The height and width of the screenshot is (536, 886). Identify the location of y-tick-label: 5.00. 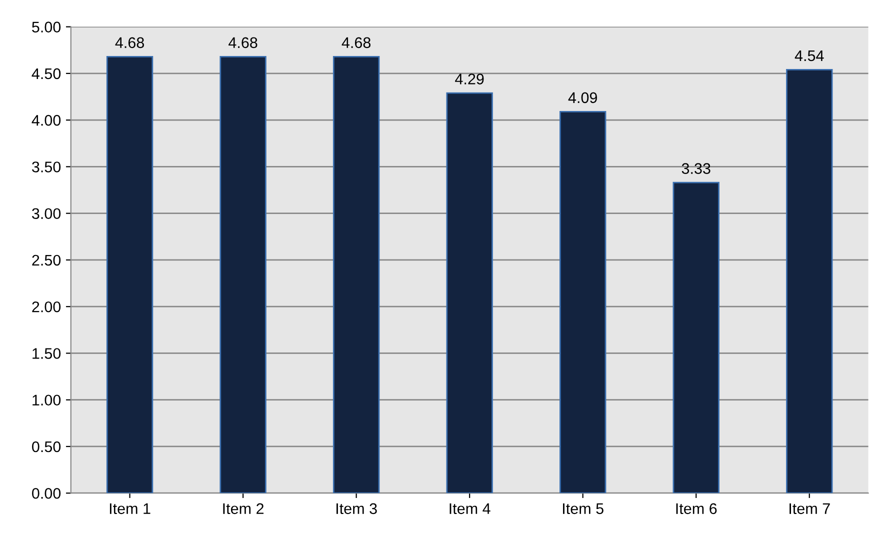
(46, 27).